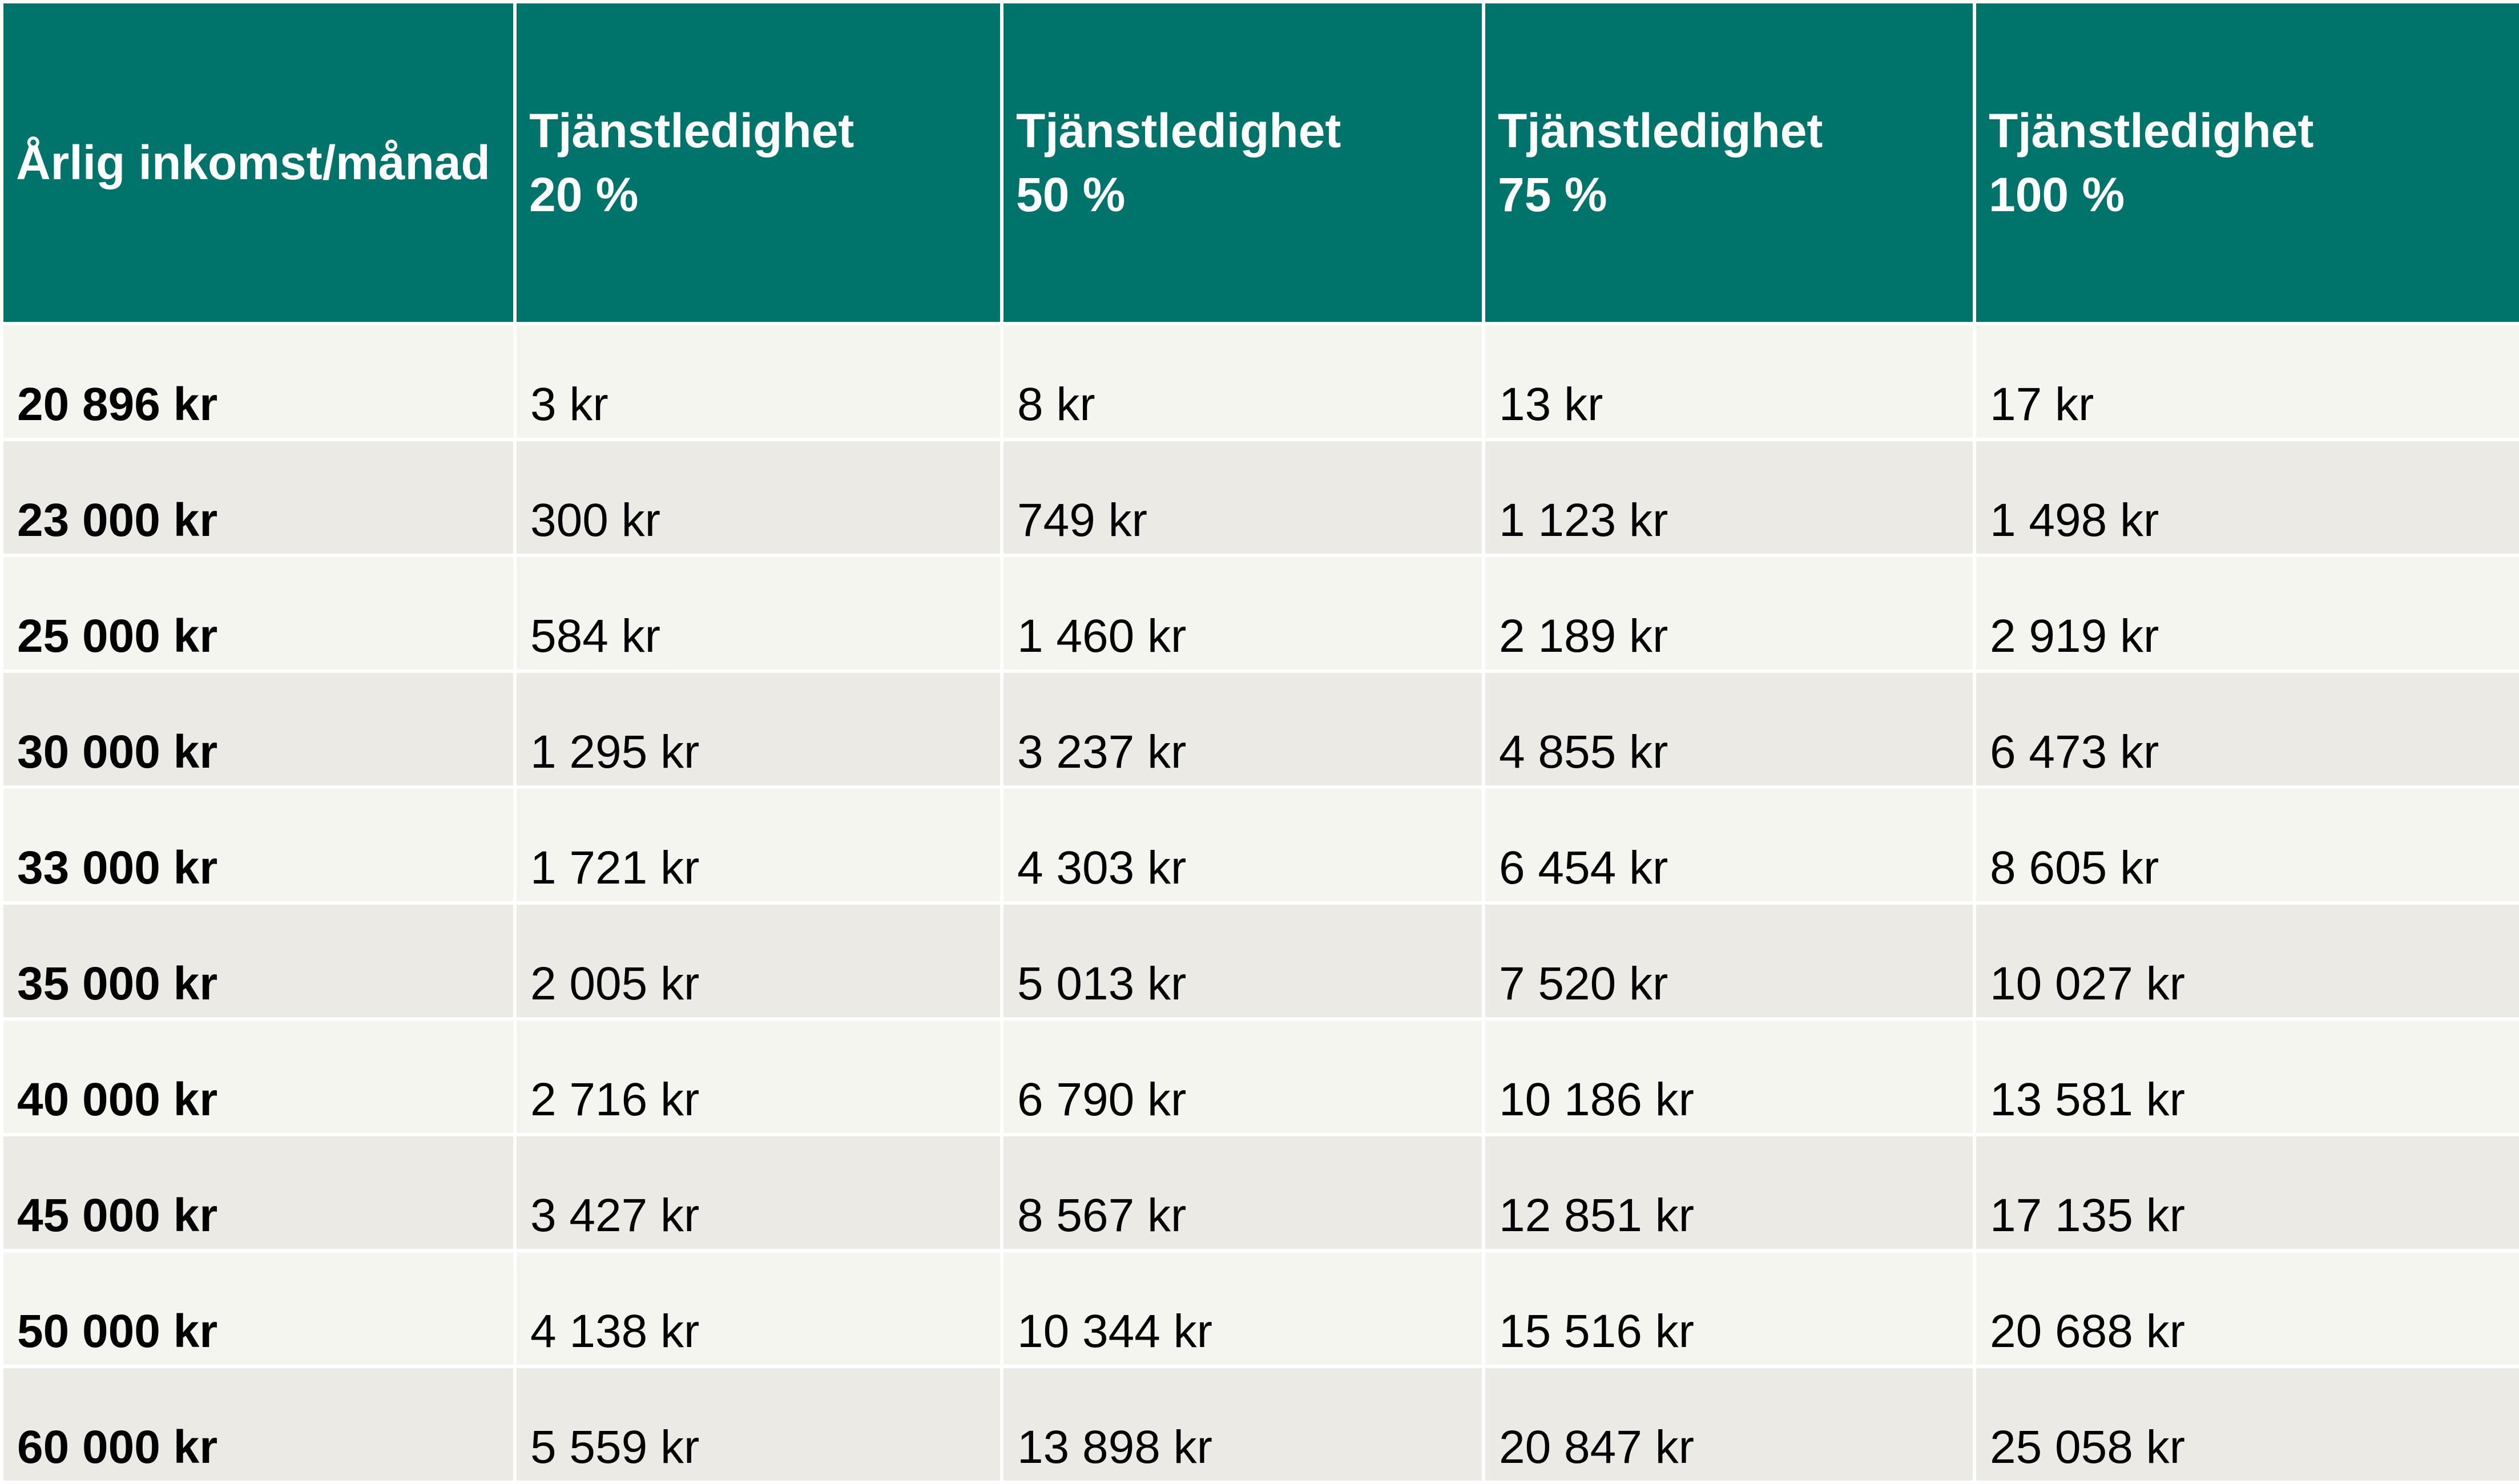 The width and height of the screenshot is (2519, 1484). I want to click on value-cell: 4 855 kr, so click(1729, 729).